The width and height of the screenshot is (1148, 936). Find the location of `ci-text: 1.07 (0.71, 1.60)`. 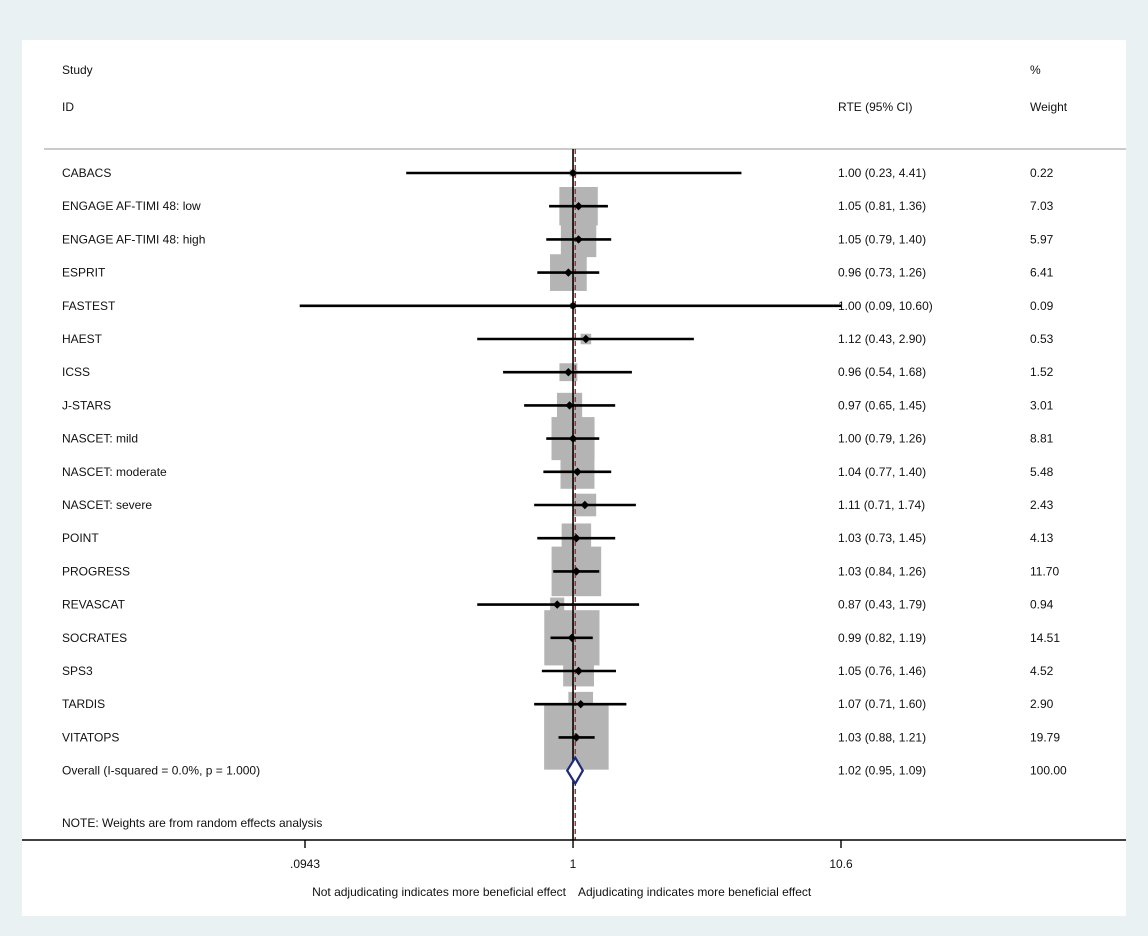

ci-text: 1.07 (0.71, 1.60) is located at coordinates (882, 704).